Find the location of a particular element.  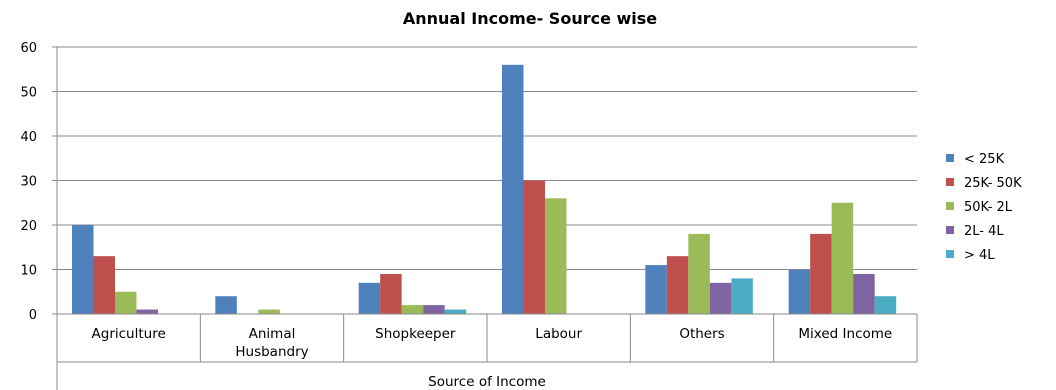

category-label: Shopkeeper is located at coordinates (415, 334).